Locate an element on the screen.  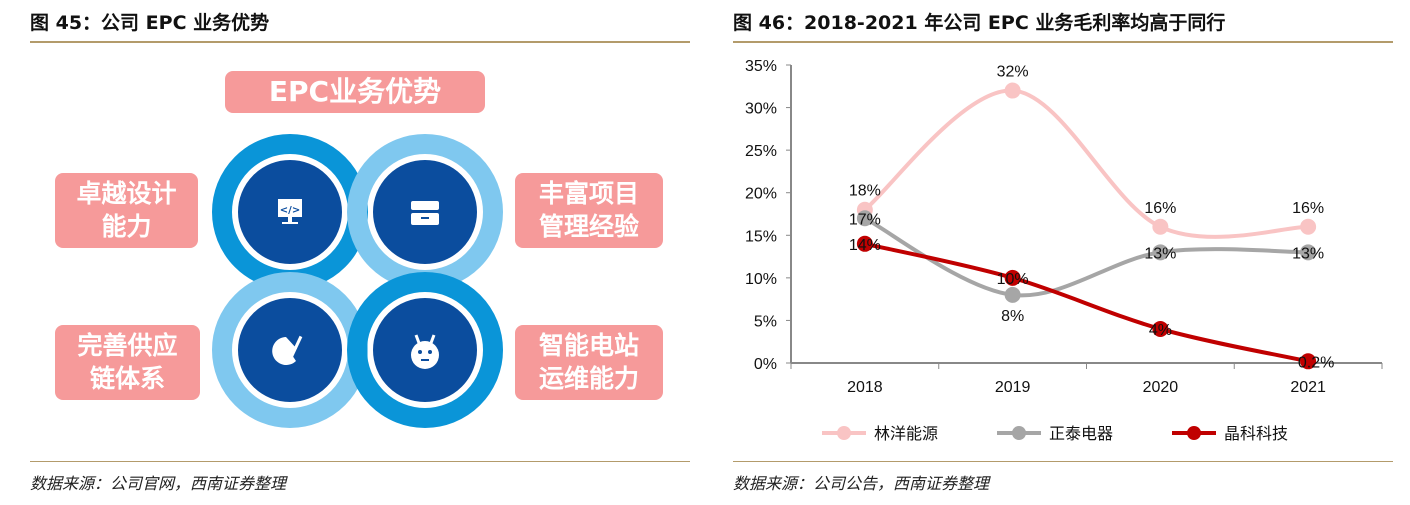
legend-label: 晶科科技 is located at coordinates (1256, 434).